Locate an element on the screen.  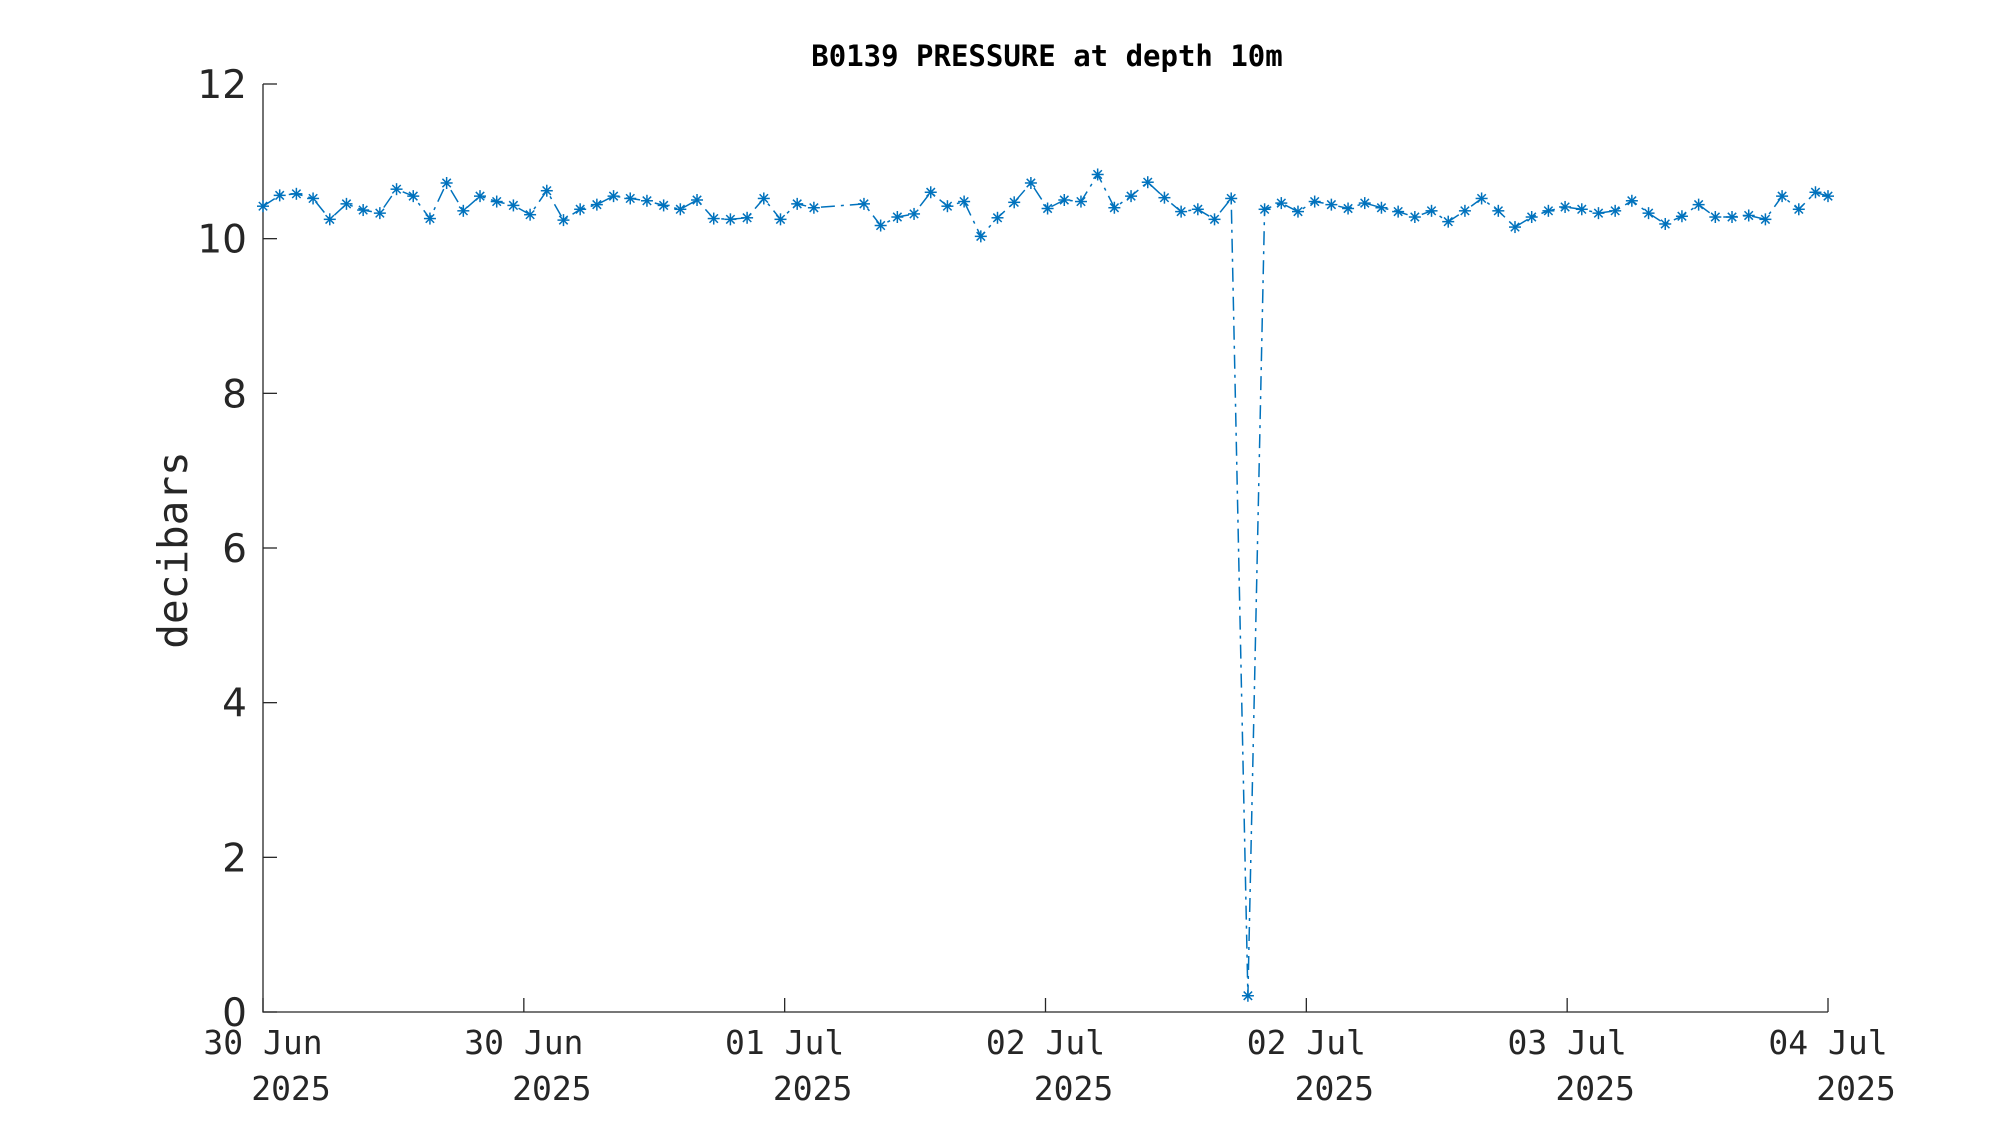
chart-title: B0139 PRESSURE at depth 10m is located at coordinates (1046, 56).